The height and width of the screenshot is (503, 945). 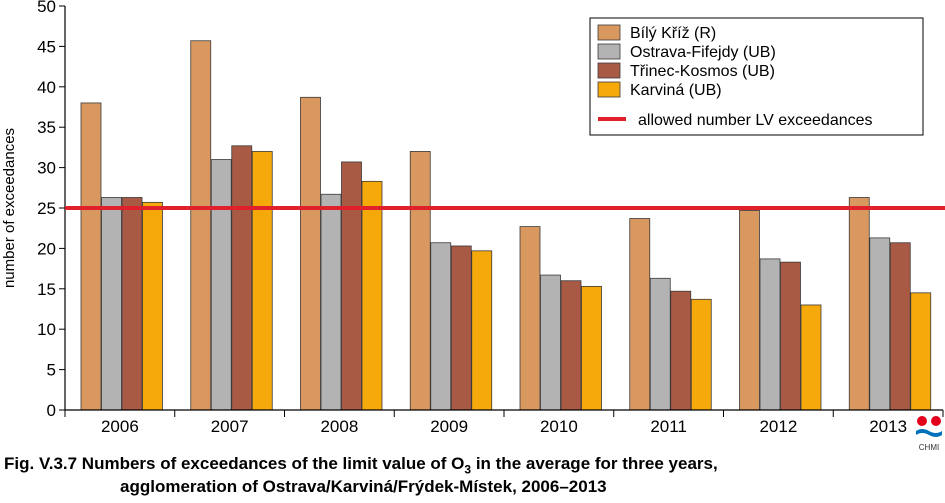 I want to click on y-tick-label: 50, so click(x=46, y=8).